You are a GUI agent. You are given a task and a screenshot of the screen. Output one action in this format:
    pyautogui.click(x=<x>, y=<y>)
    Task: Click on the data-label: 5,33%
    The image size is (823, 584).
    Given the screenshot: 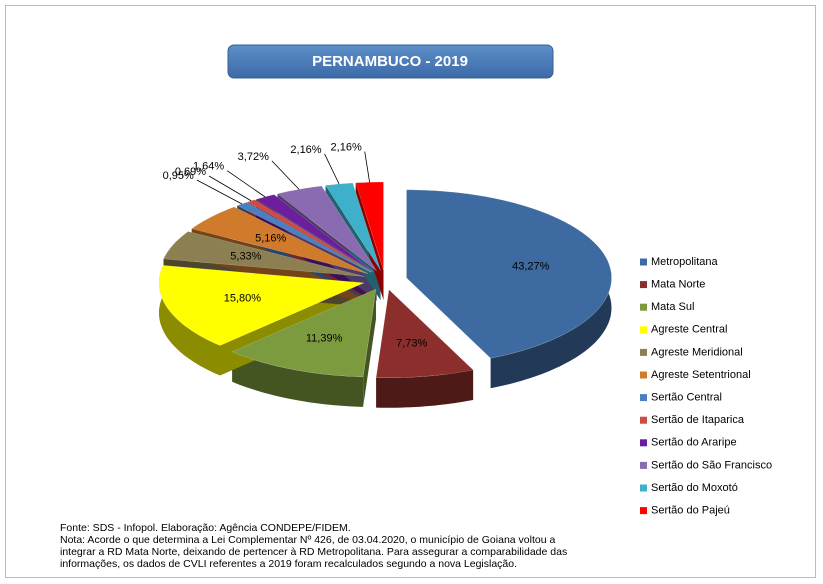 What is the action you would take?
    pyautogui.click(x=245, y=257)
    